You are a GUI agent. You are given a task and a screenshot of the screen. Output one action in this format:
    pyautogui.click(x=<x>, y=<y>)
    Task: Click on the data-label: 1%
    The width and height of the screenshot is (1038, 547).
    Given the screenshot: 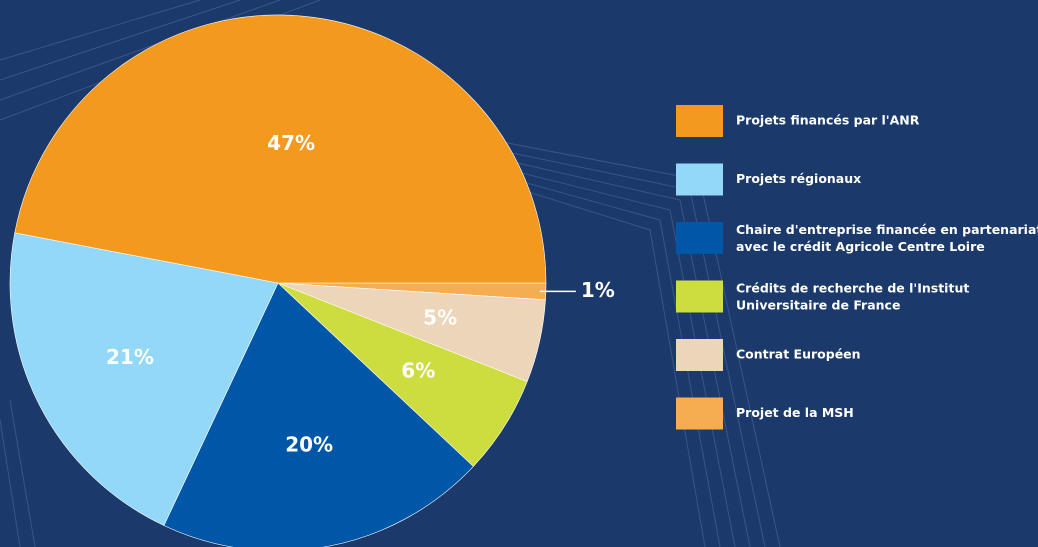 What is the action you would take?
    pyautogui.click(x=598, y=290)
    